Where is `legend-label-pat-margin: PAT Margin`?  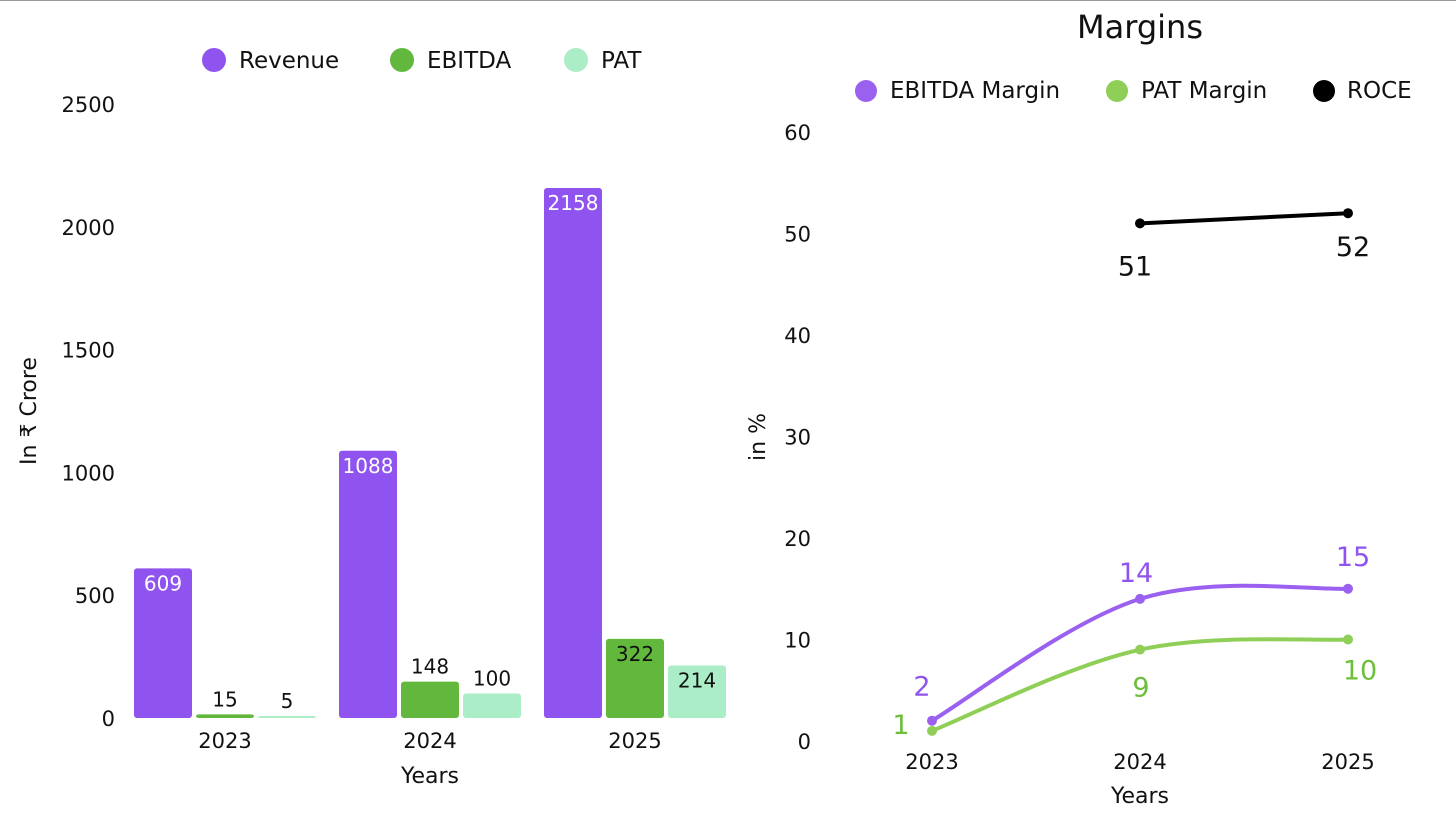
legend-label-pat-margin: PAT Margin is located at coordinates (1204, 91).